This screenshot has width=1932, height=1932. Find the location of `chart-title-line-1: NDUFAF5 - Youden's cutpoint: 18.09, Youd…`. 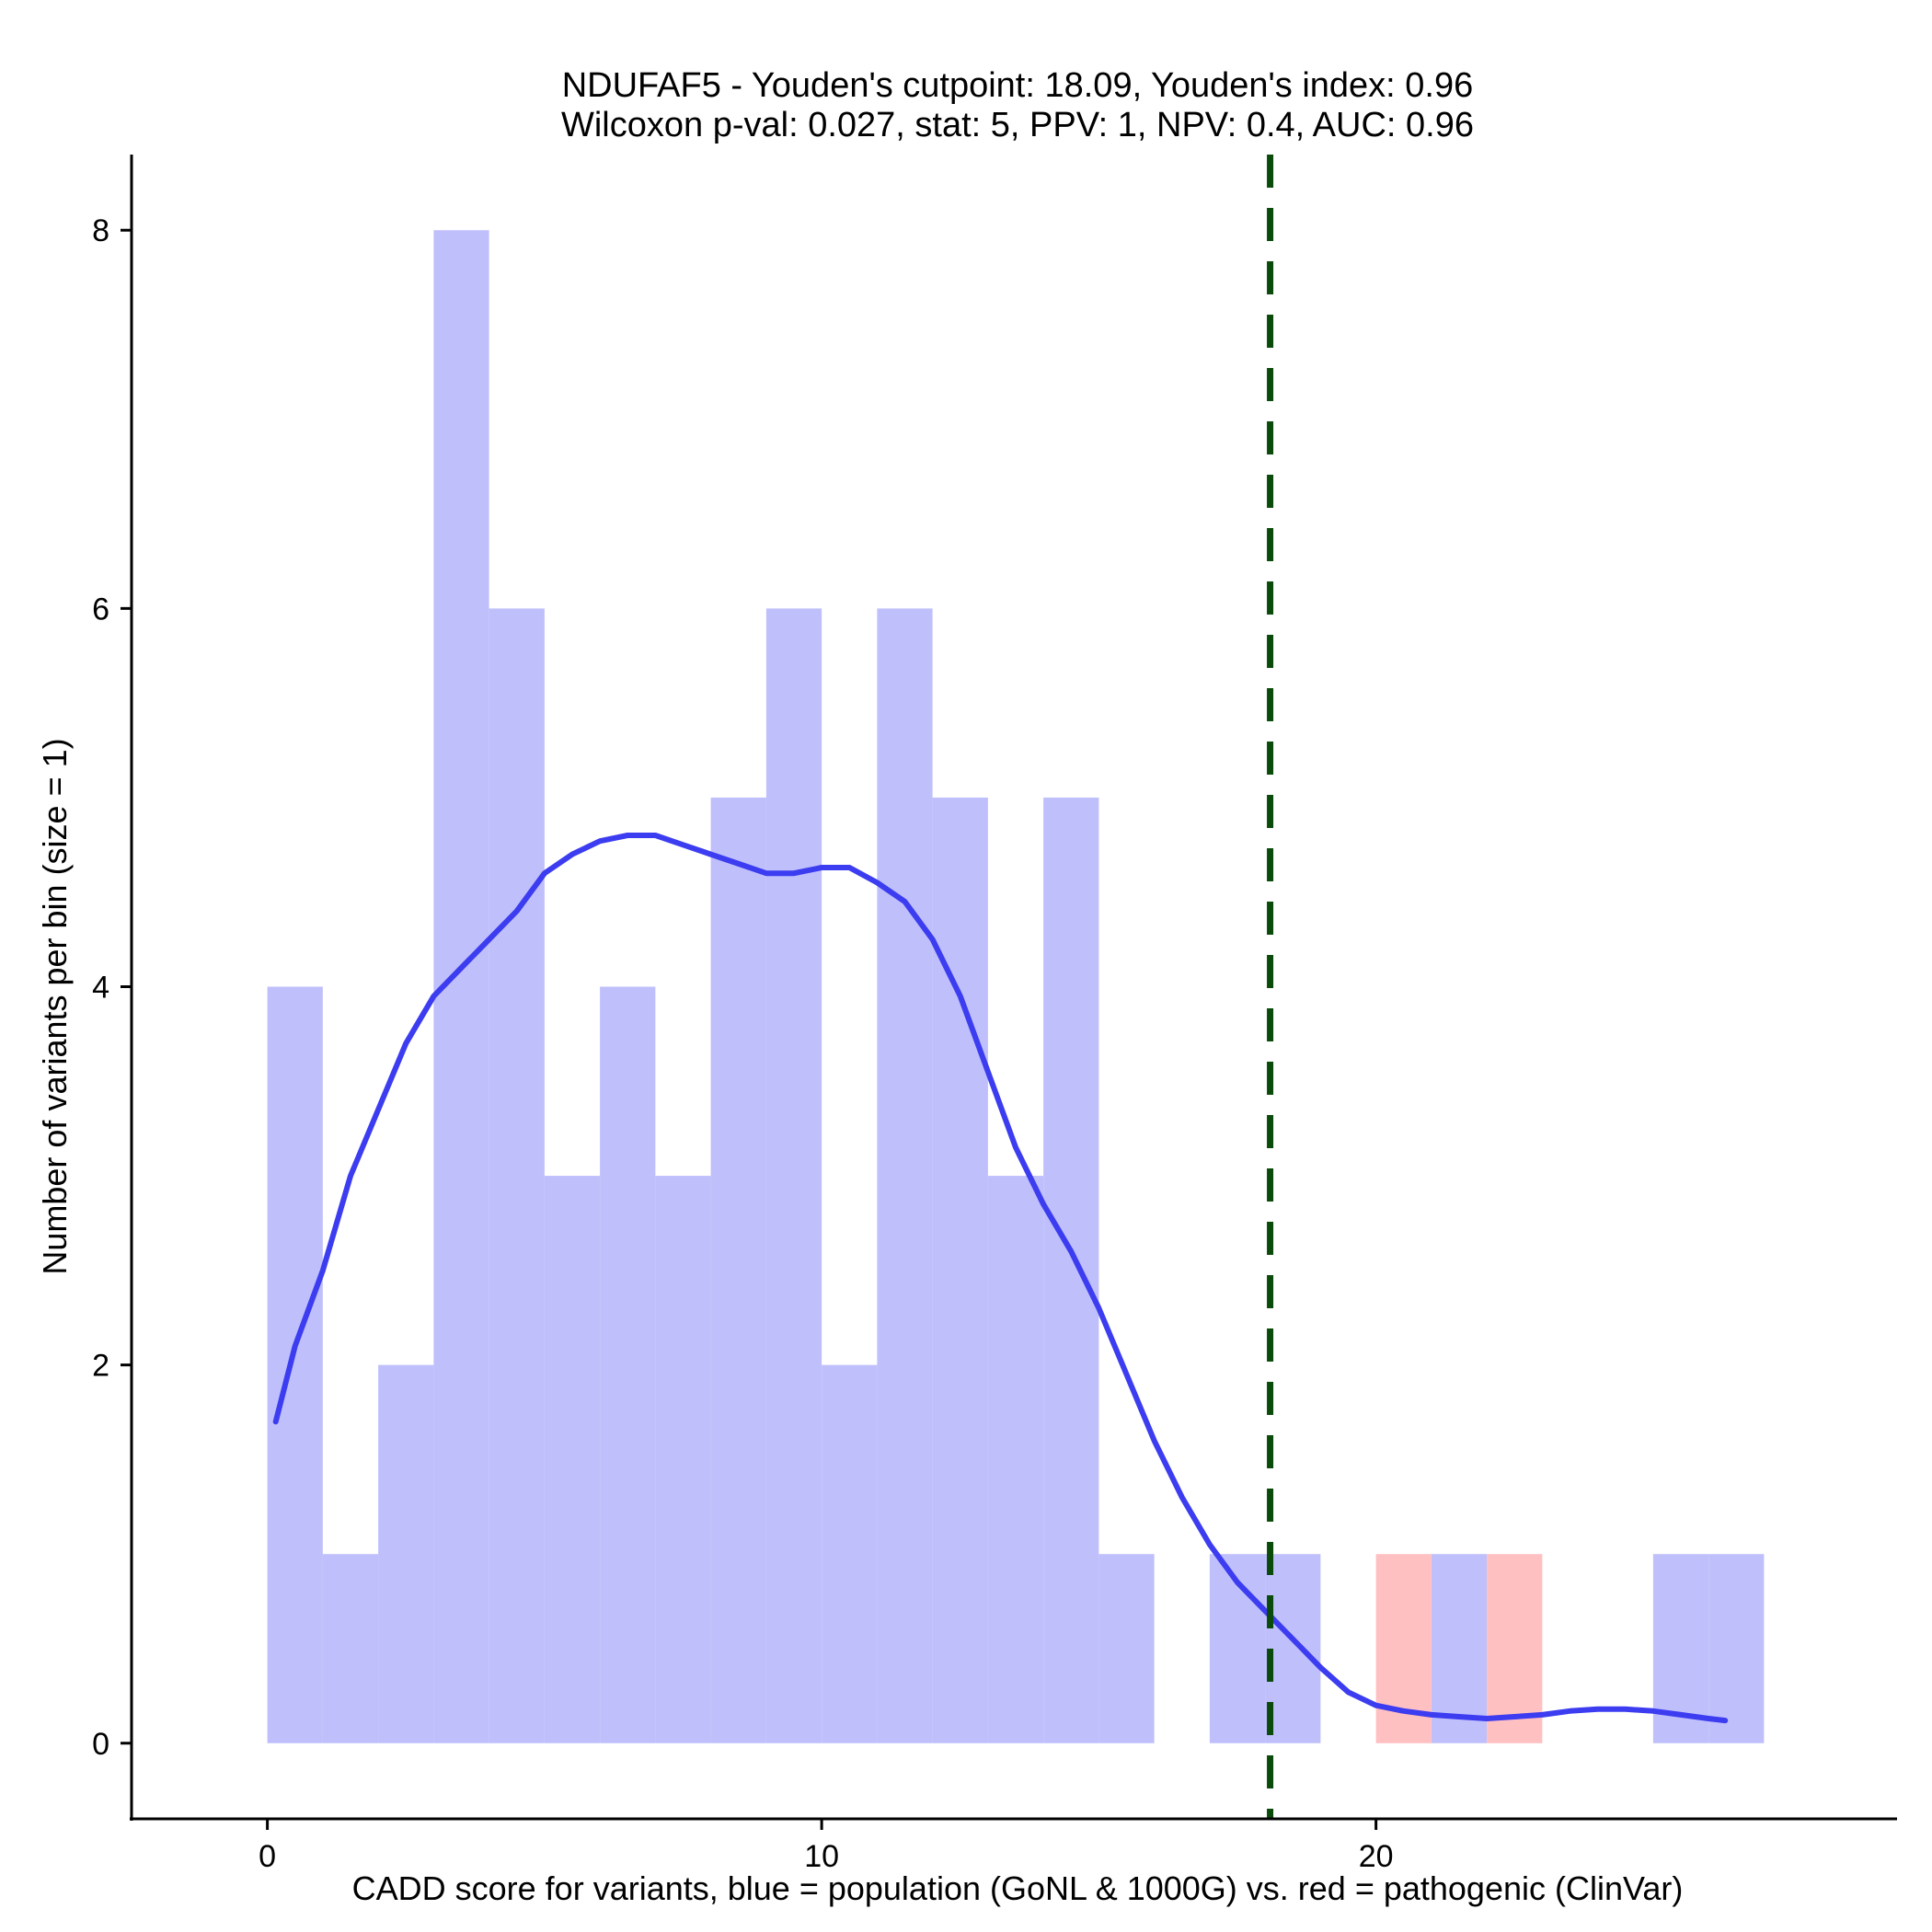

chart-title-line-1: NDUFAF5 - Youden's cutpoint: 18.09, Youd… is located at coordinates (1018, 85).